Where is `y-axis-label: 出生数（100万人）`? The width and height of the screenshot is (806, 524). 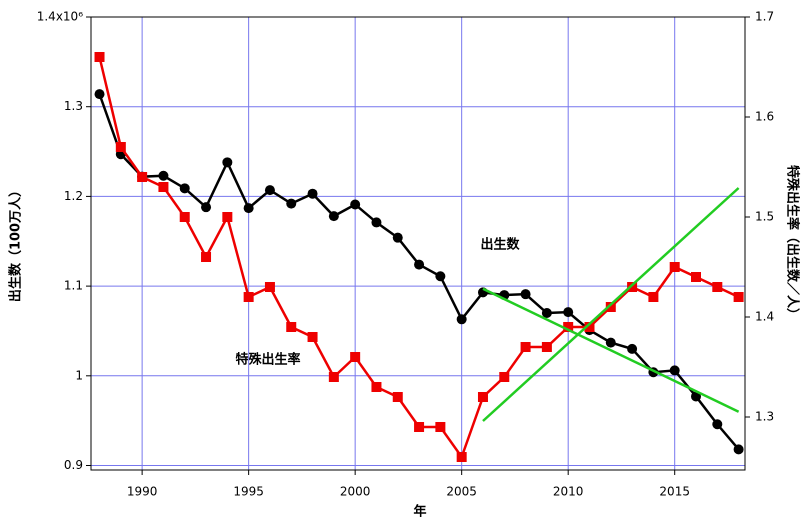 y-axis-label: 出生数（100万人） is located at coordinates (16, 243).